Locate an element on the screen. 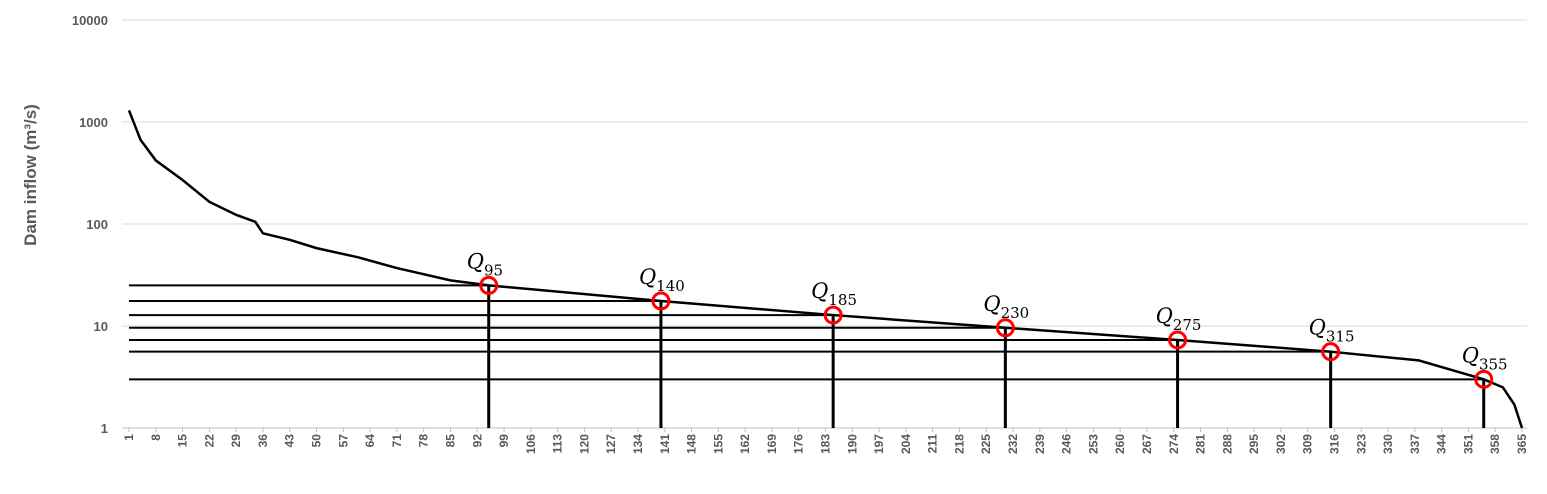  x-tick-label: 232 is located at coordinates (1013, 444).